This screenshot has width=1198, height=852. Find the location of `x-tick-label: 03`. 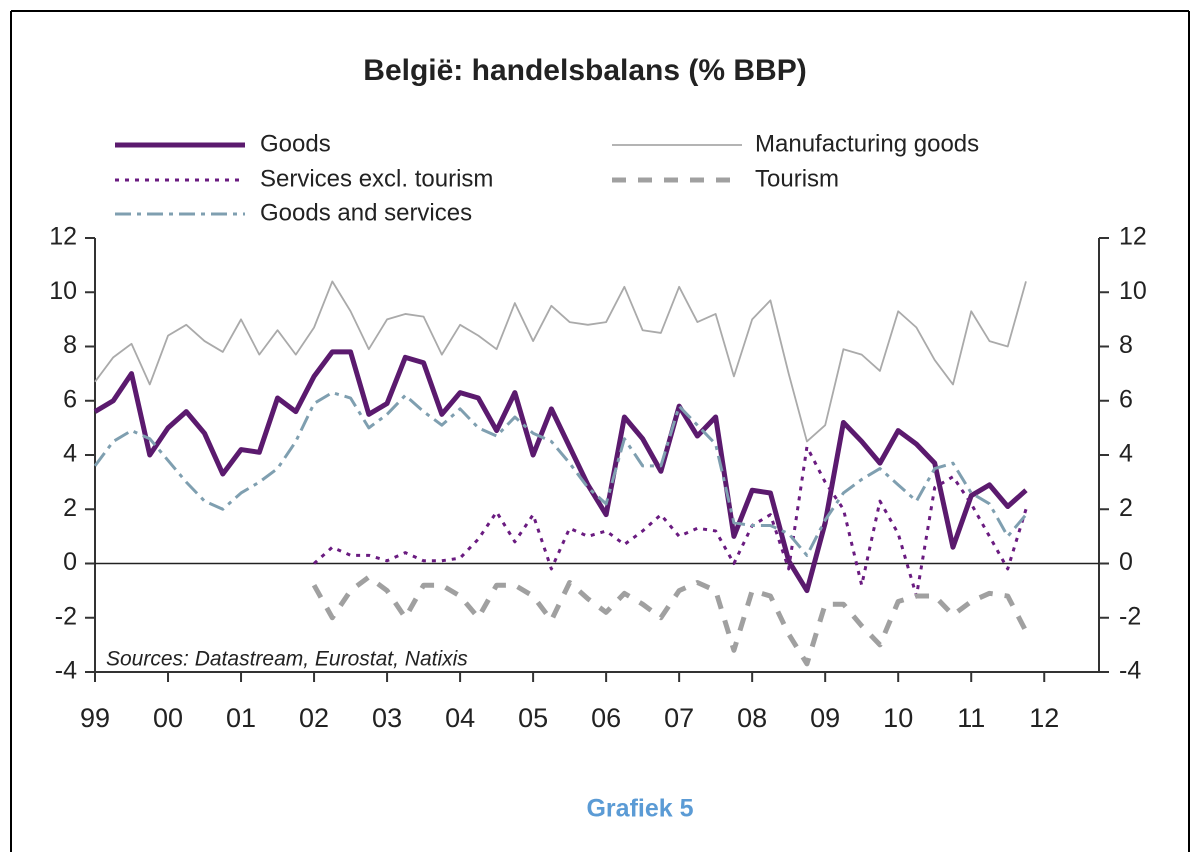

x-tick-label: 03 is located at coordinates (387, 718).